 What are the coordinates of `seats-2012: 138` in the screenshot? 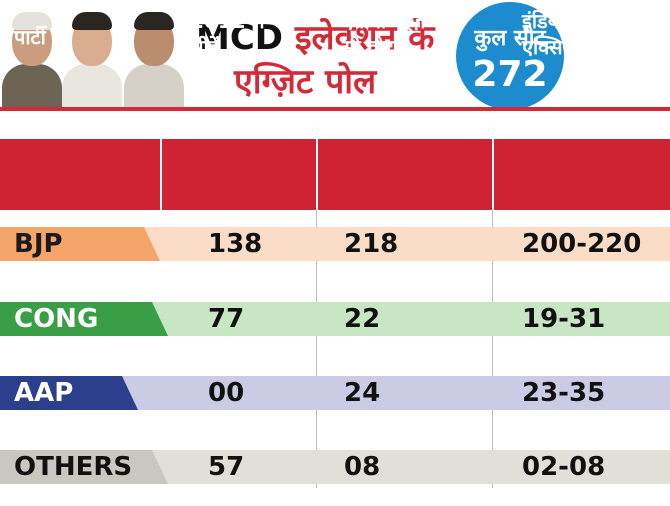 It's located at (235, 244).